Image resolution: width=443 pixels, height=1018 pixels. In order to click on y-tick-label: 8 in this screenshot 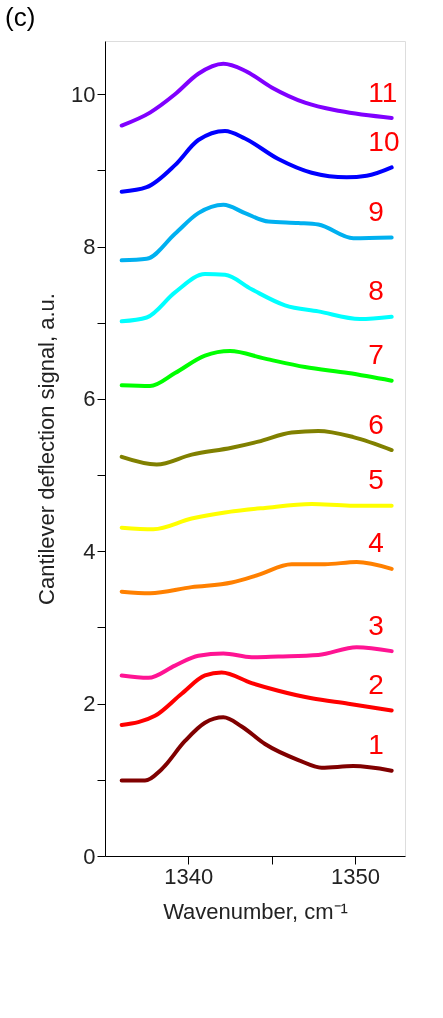, I will do `click(89, 247)`.